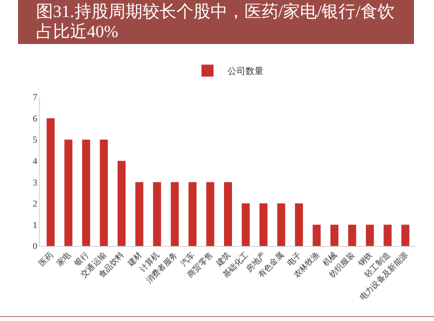 This screenshot has width=434, height=321. What do you see at coordinates (216, 22) in the screenshot?
I see `chart-title: 图31.持股周期较长个股中，医药/家电/银行/食饮占比近40%` at bounding box center [216, 22].